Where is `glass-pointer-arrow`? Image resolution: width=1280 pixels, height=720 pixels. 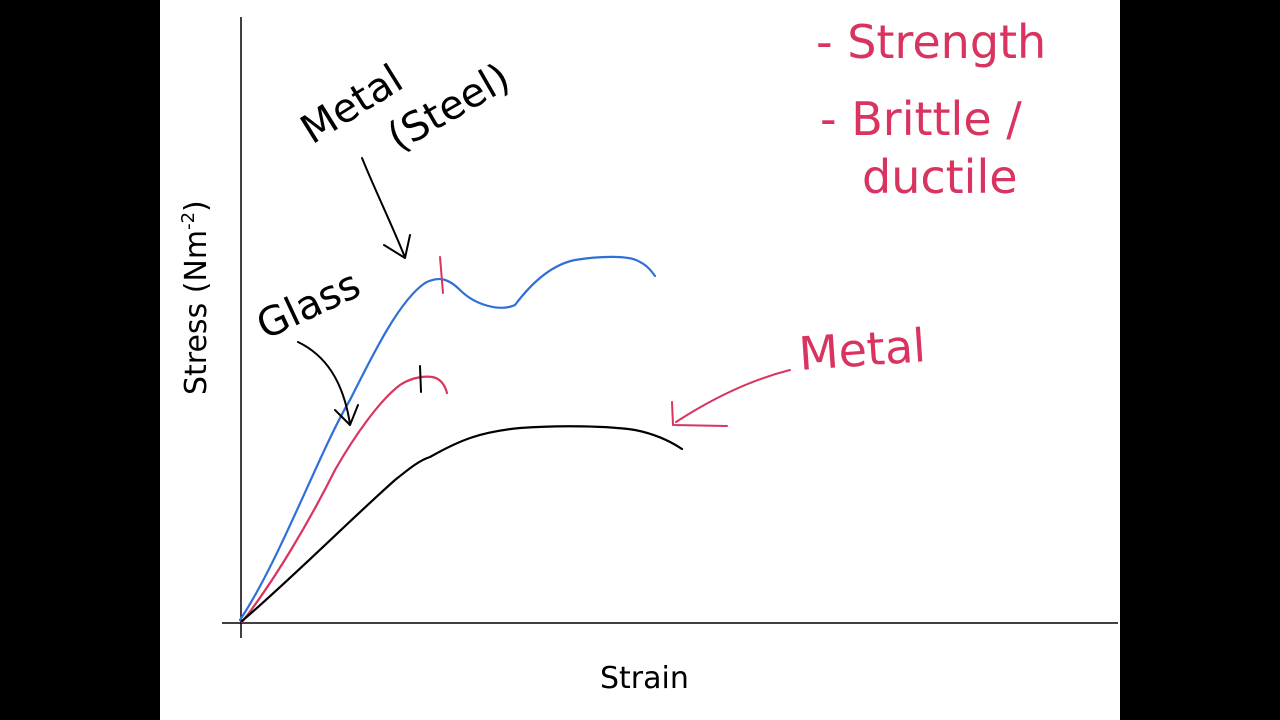 glass-pointer-arrow is located at coordinates (328, 383).